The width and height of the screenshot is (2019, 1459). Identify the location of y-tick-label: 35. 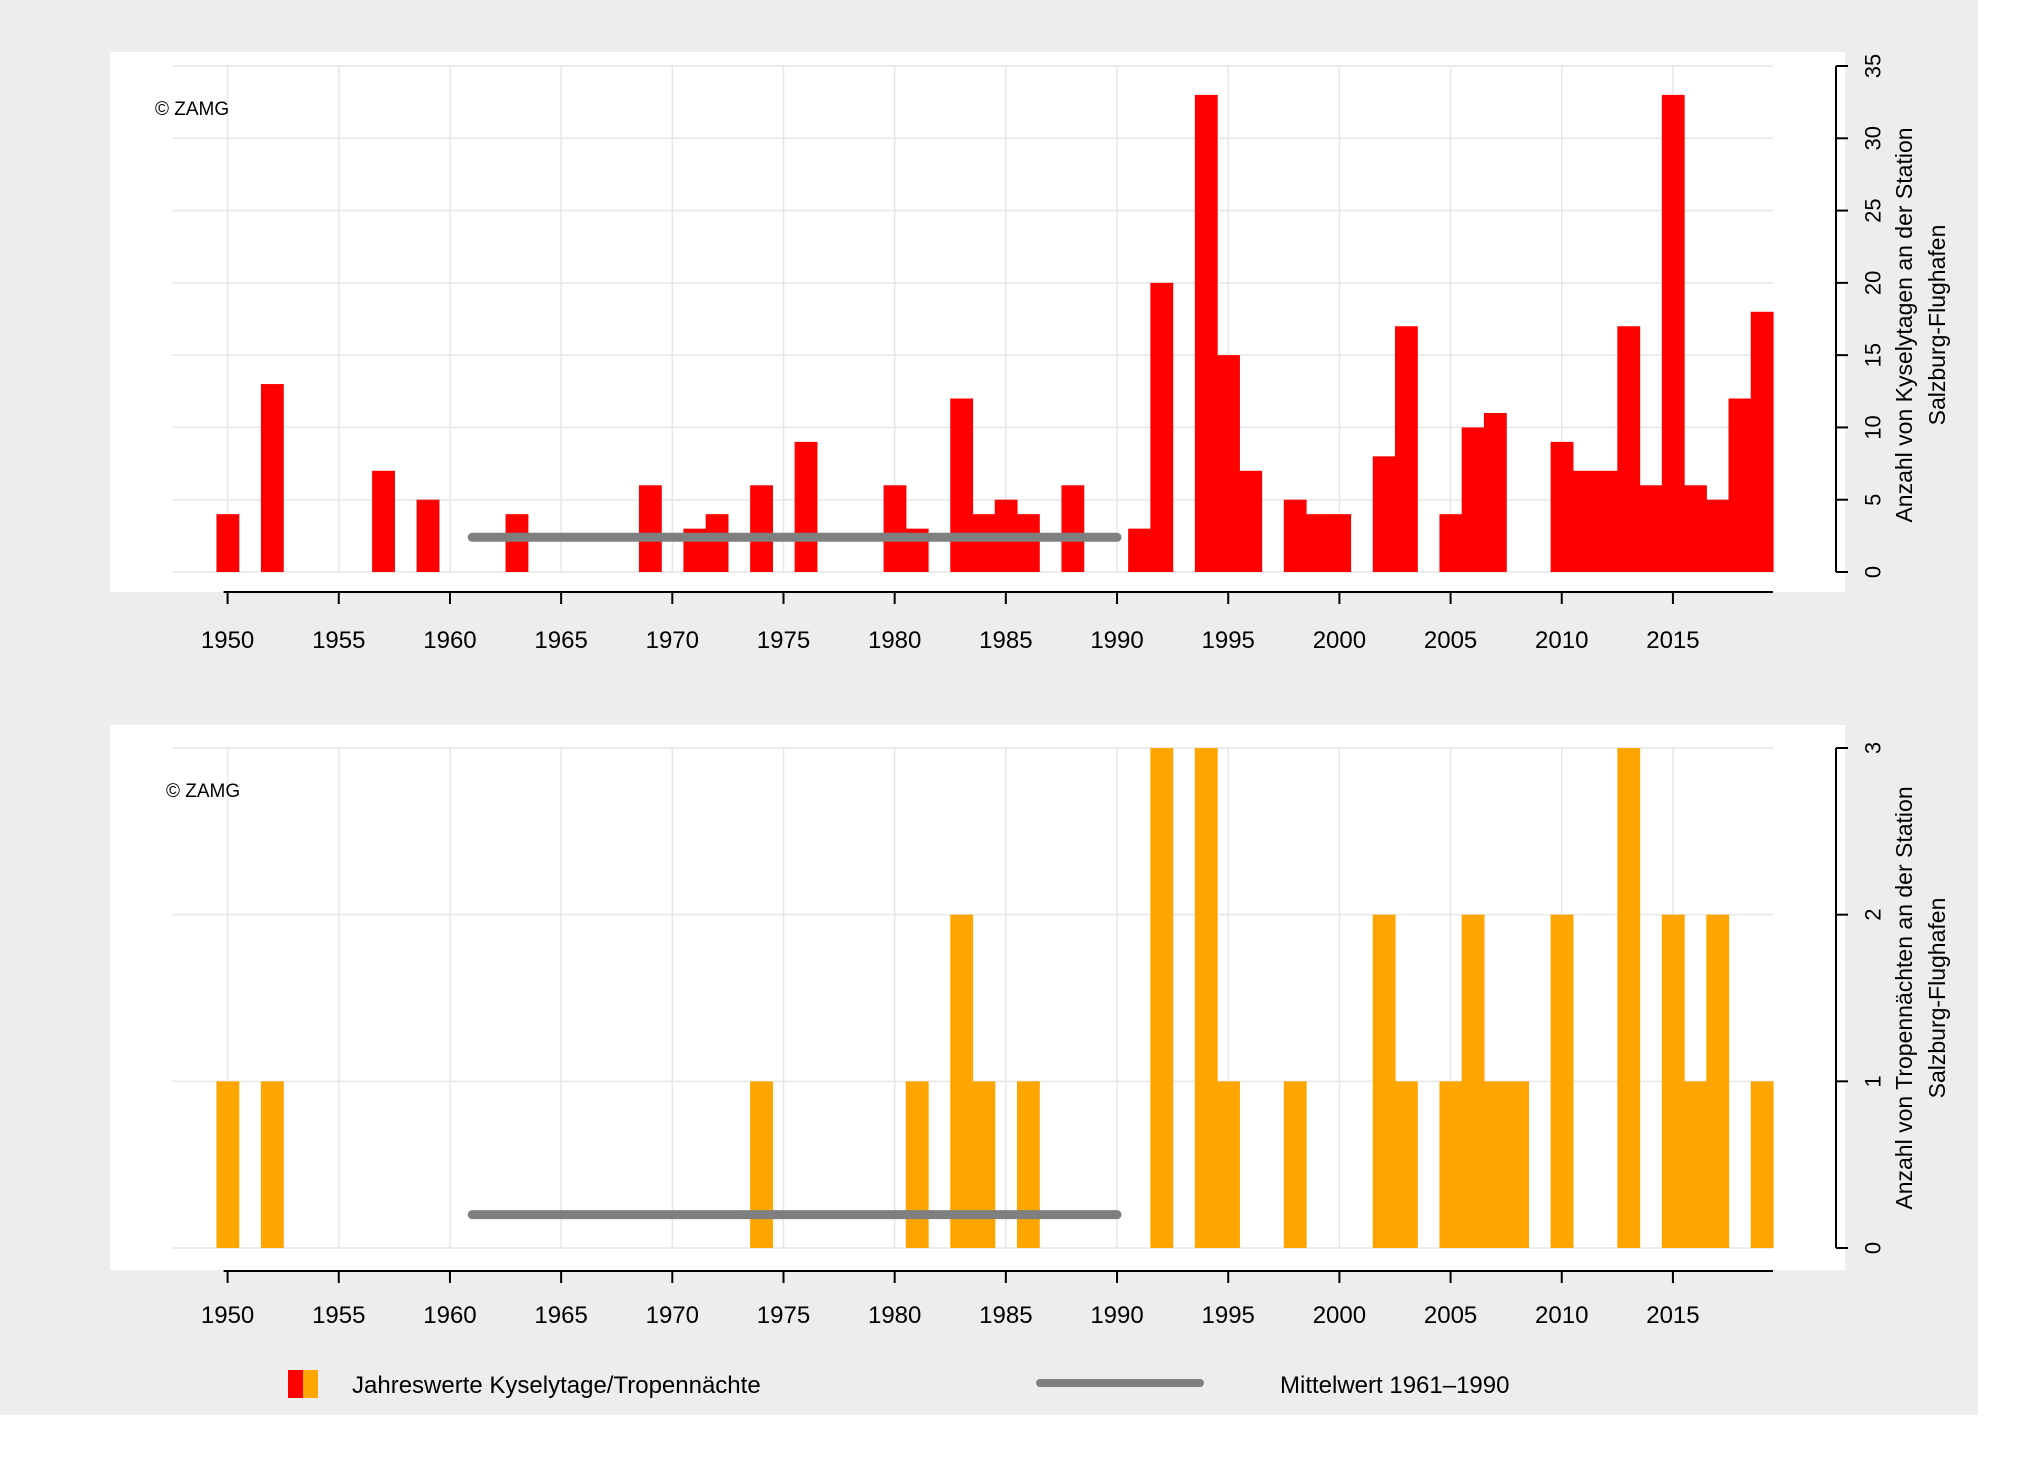
(1873, 66).